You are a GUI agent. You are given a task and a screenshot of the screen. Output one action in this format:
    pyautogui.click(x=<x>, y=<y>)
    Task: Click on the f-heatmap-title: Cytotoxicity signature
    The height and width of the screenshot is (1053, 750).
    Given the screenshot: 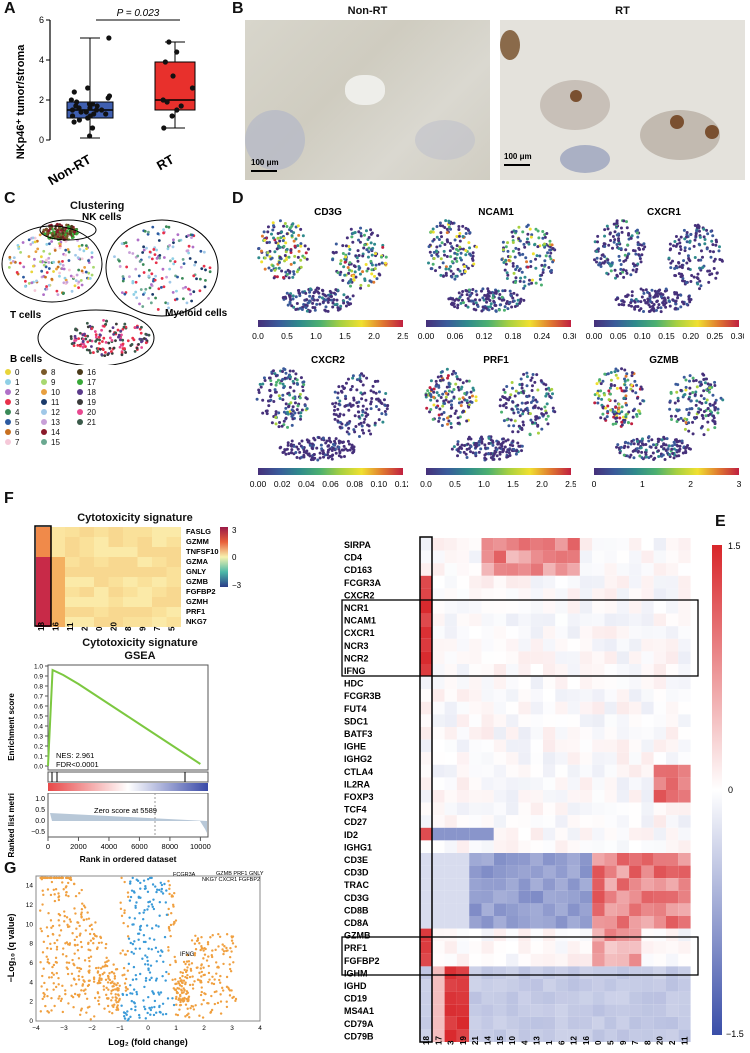 What is the action you would take?
    pyautogui.click(x=135, y=518)
    